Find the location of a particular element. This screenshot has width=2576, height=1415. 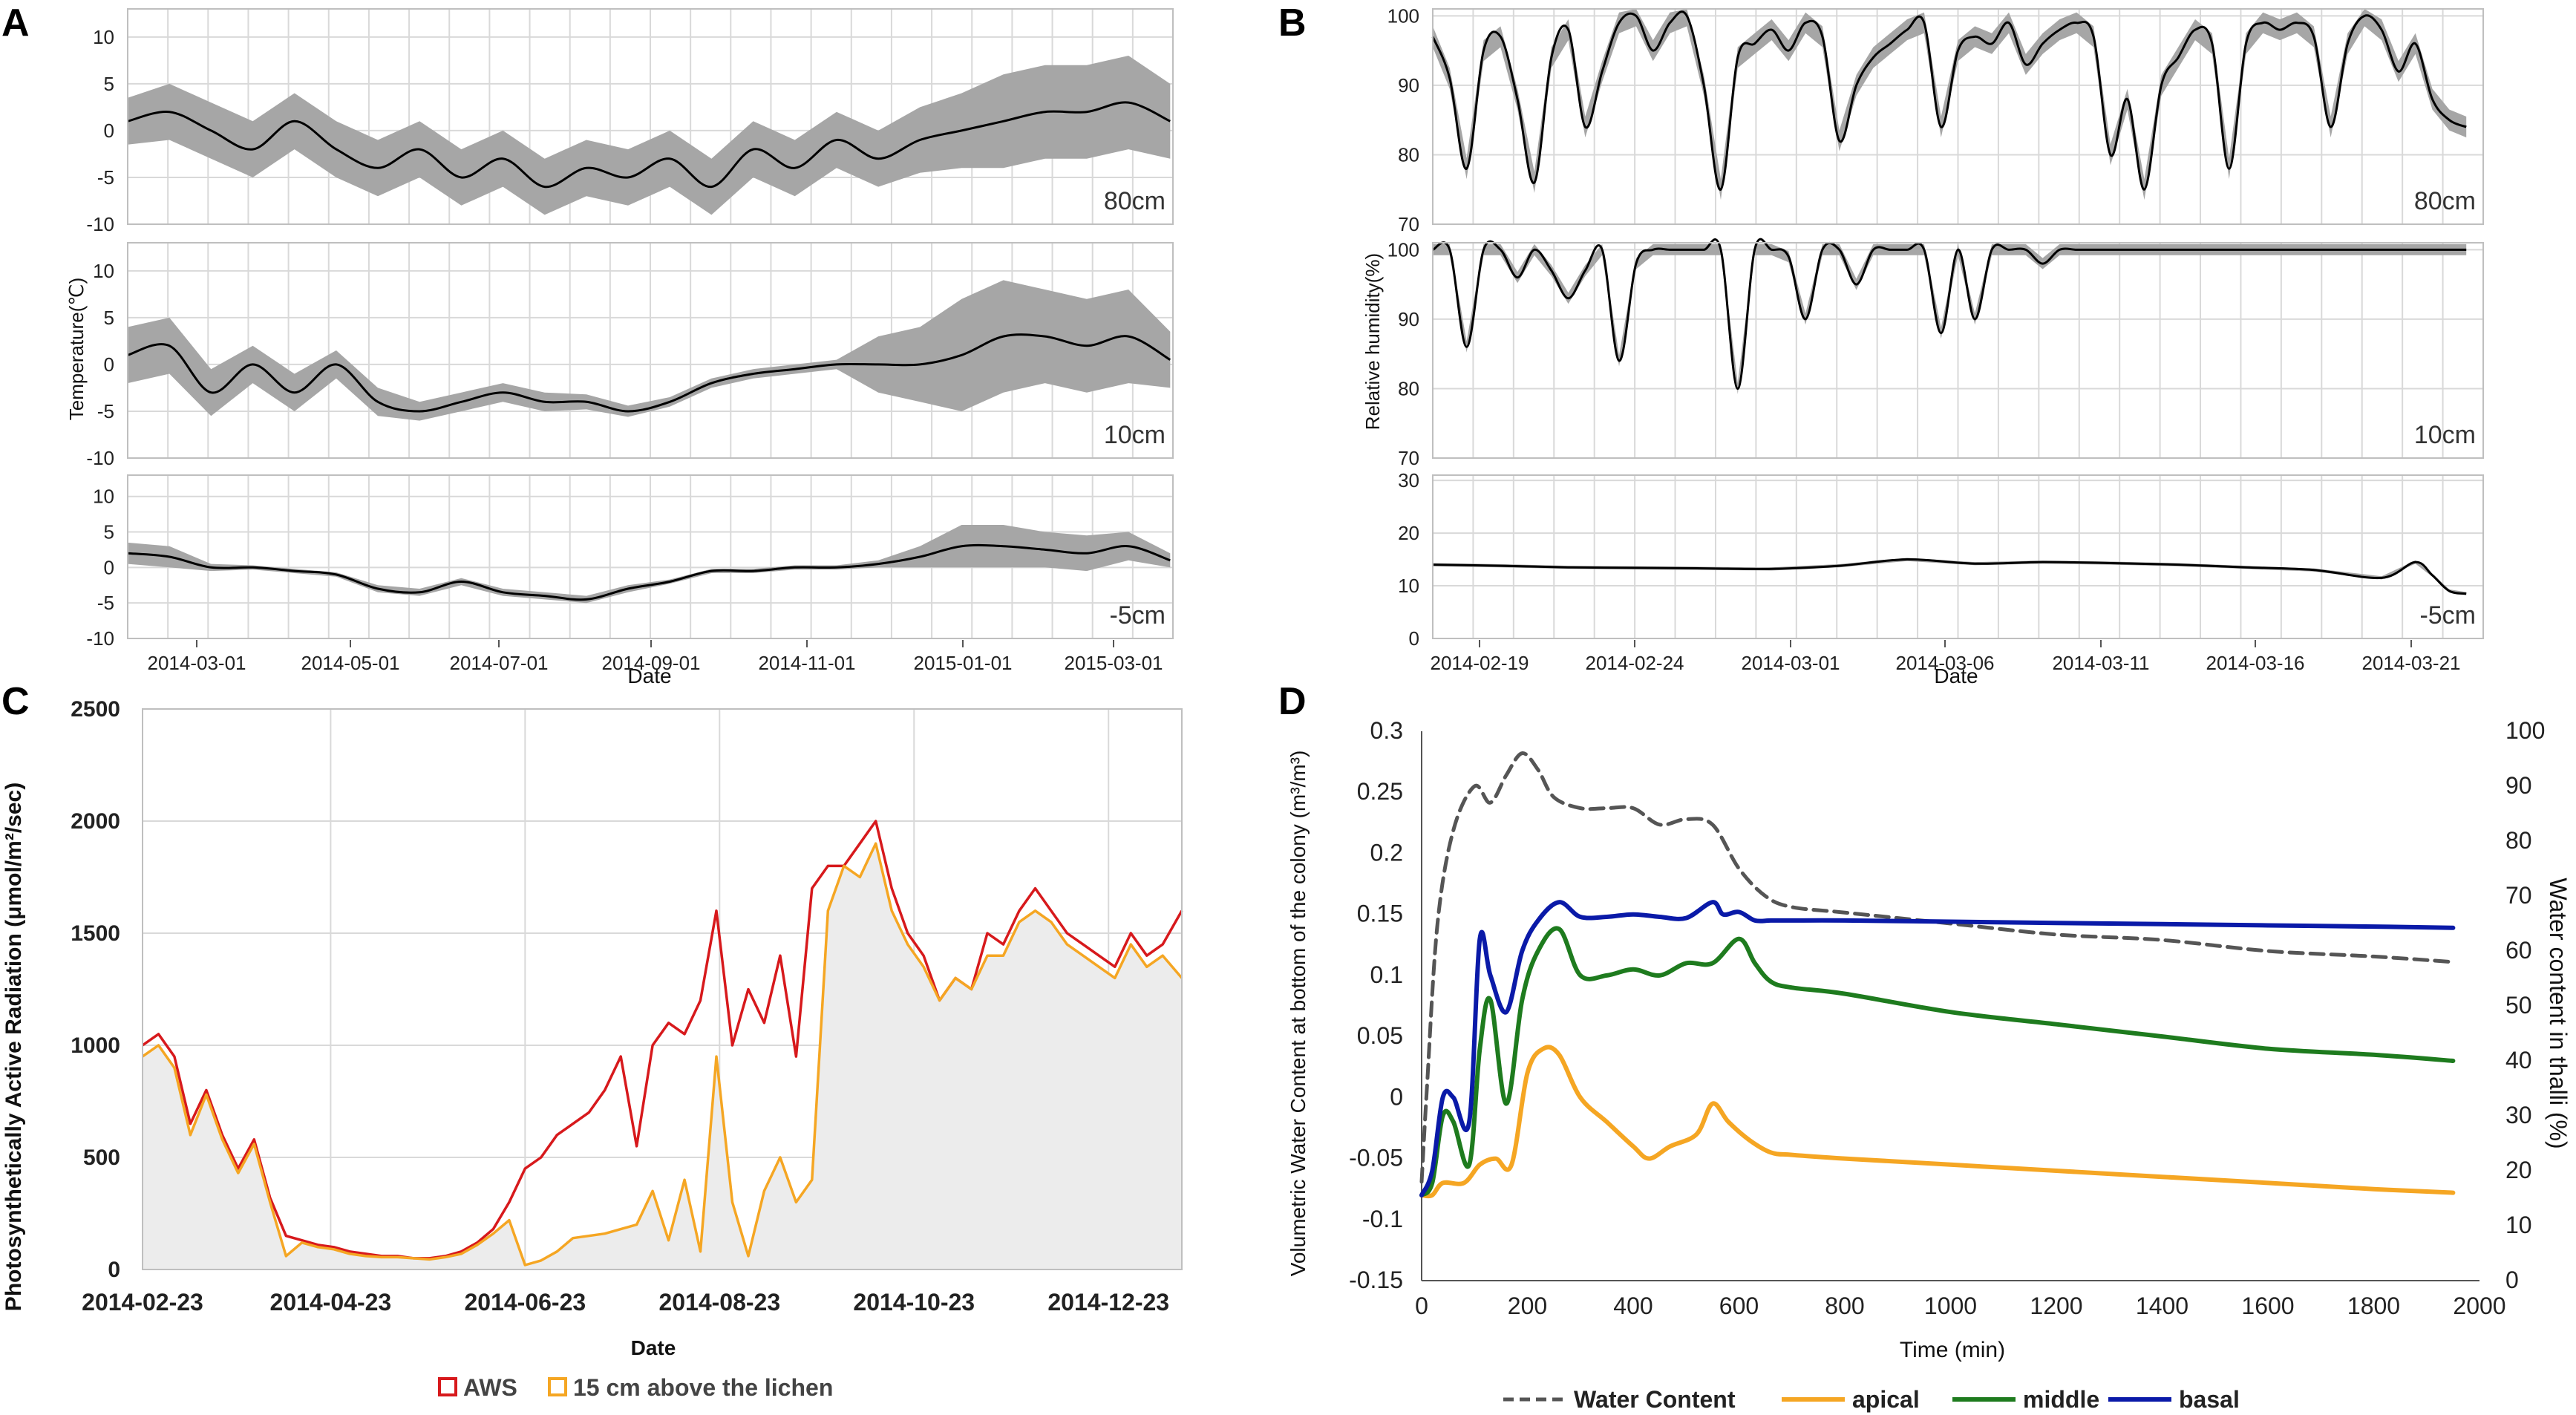

y-right-tick-label: 70 is located at coordinates (2518, 896).